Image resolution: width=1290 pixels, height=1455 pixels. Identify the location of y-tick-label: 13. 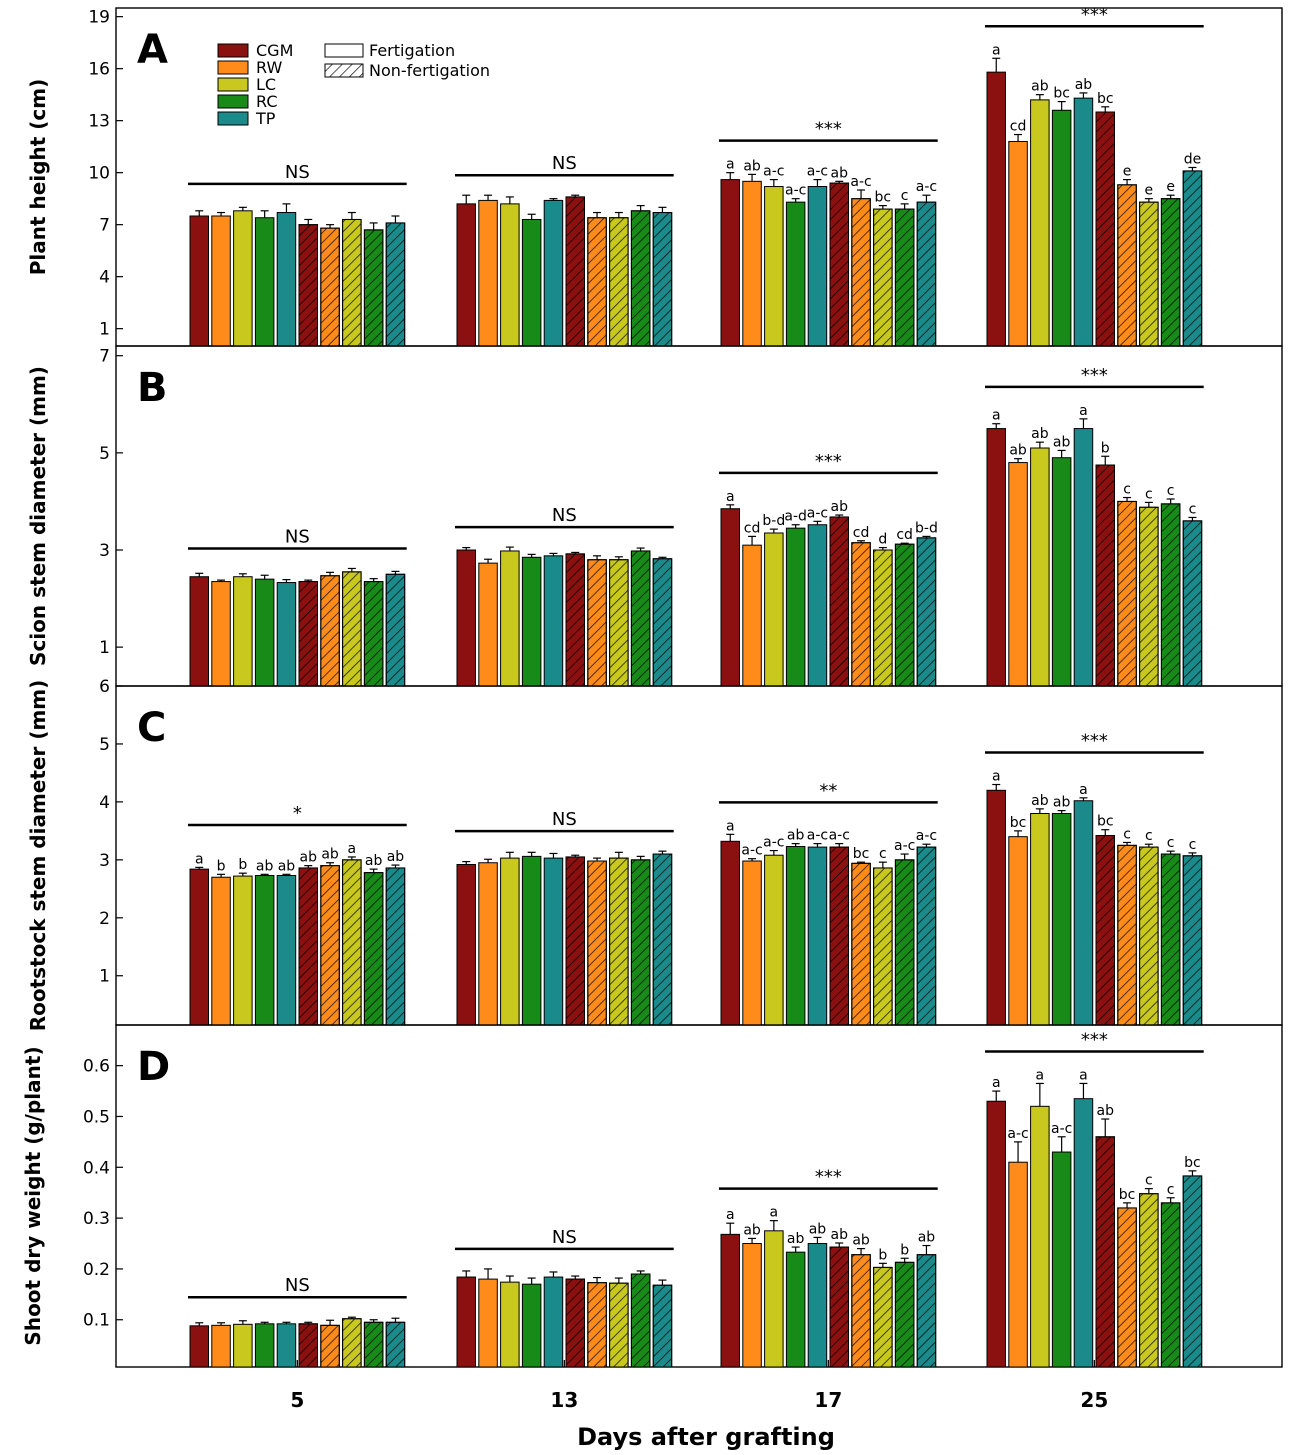
(99, 122).